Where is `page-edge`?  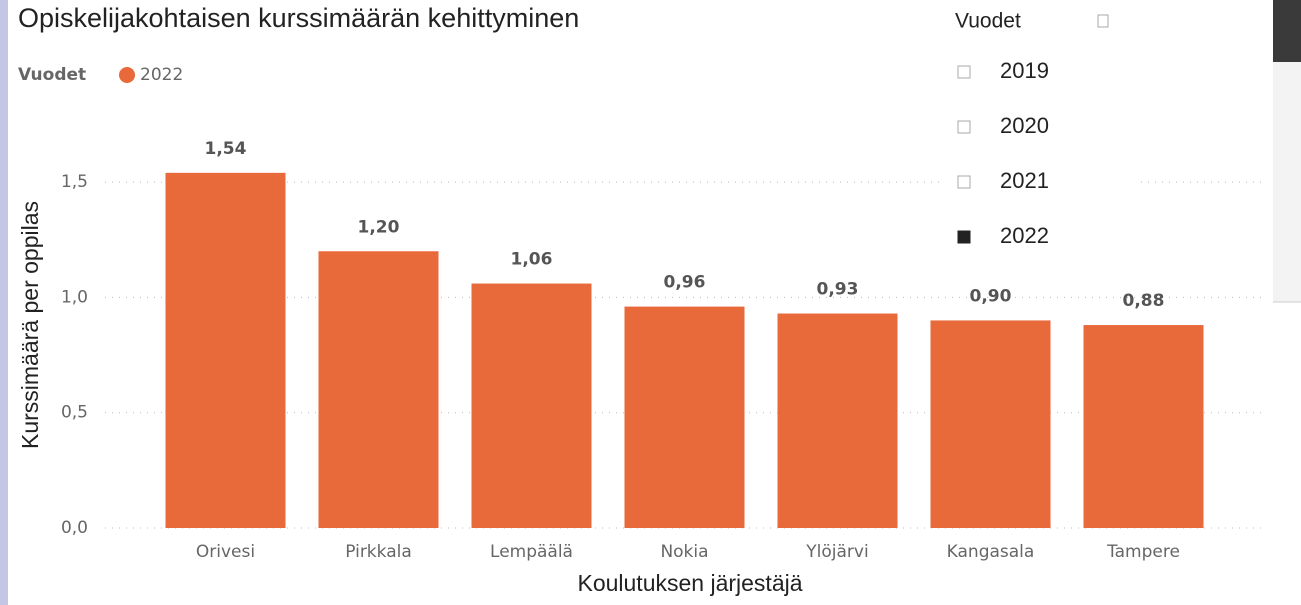
page-edge is located at coordinates (4, 302).